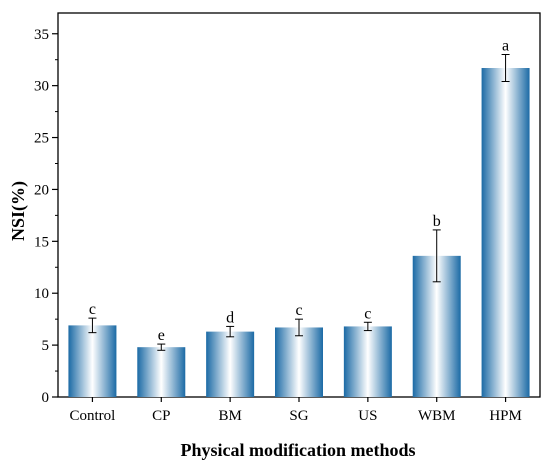 The image size is (550, 465). What do you see at coordinates (41, 139) in the screenshot?
I see `y-tick-label: 25` at bounding box center [41, 139].